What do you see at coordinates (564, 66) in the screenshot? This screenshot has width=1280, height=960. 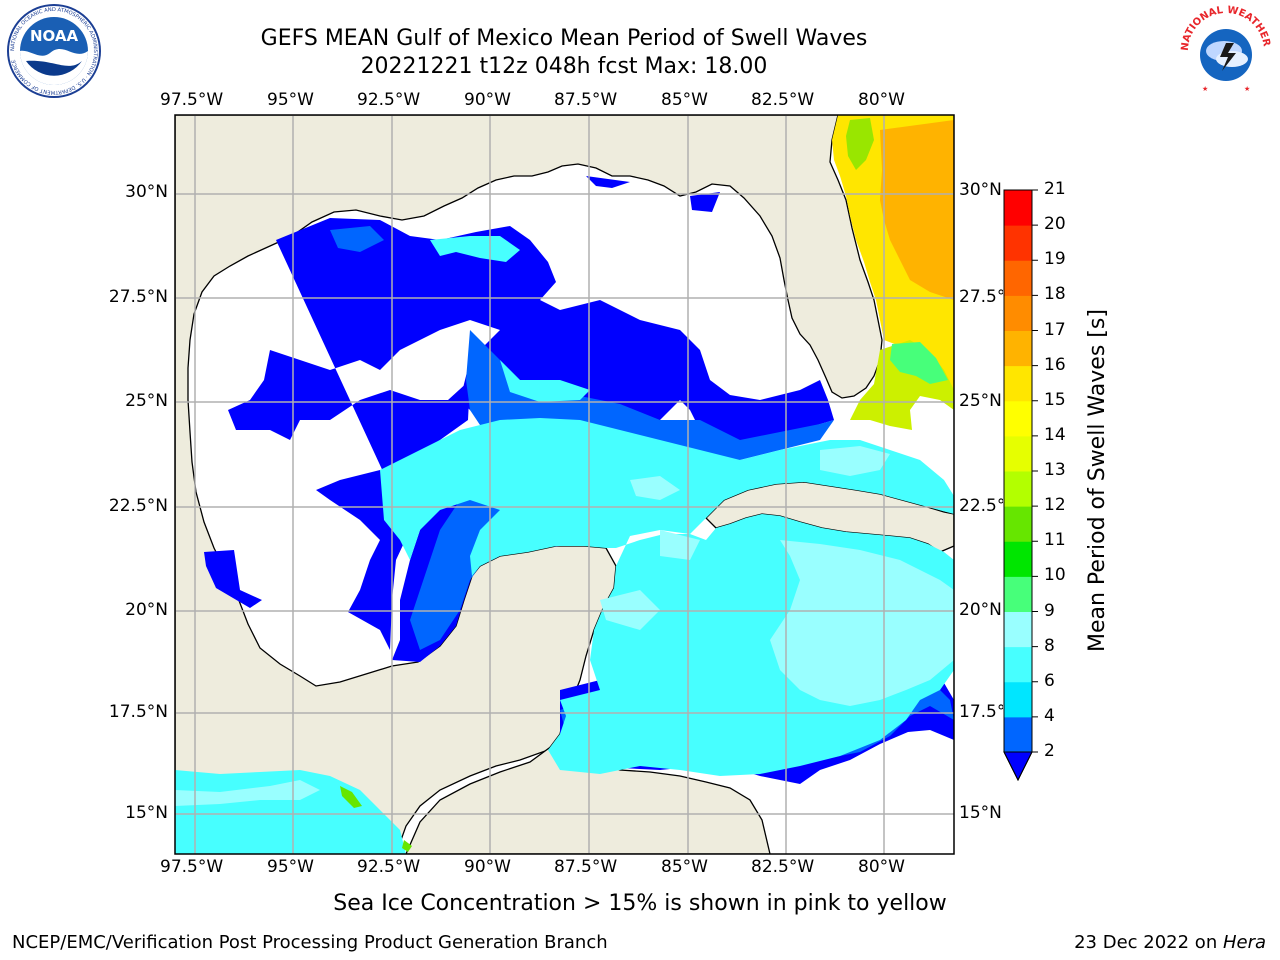 I see `chart-subtitle: 20221221 t12z 048h fcst Max: 18.00` at bounding box center [564, 66].